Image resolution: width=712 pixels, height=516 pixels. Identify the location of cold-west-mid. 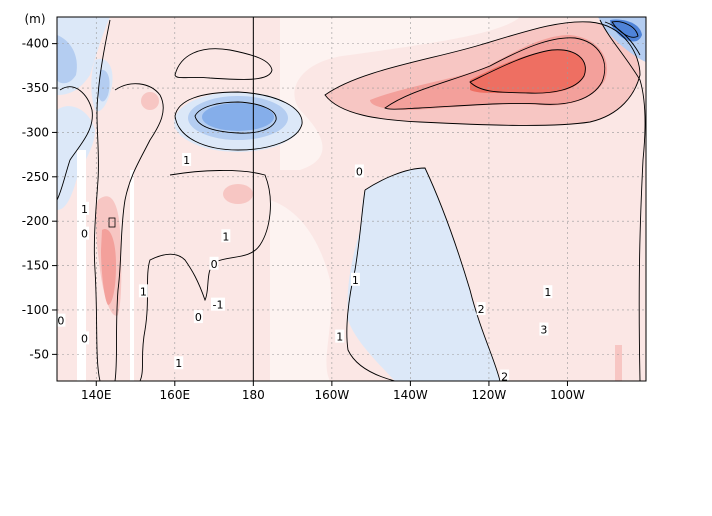
(76, 158).